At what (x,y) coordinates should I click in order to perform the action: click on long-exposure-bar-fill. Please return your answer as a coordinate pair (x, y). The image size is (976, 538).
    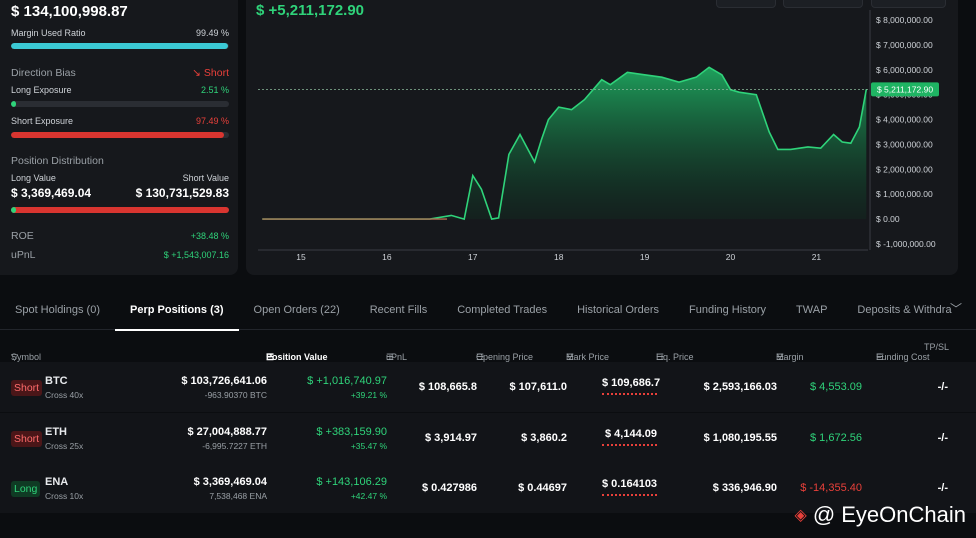
    Looking at the image, I should click on (14, 104).